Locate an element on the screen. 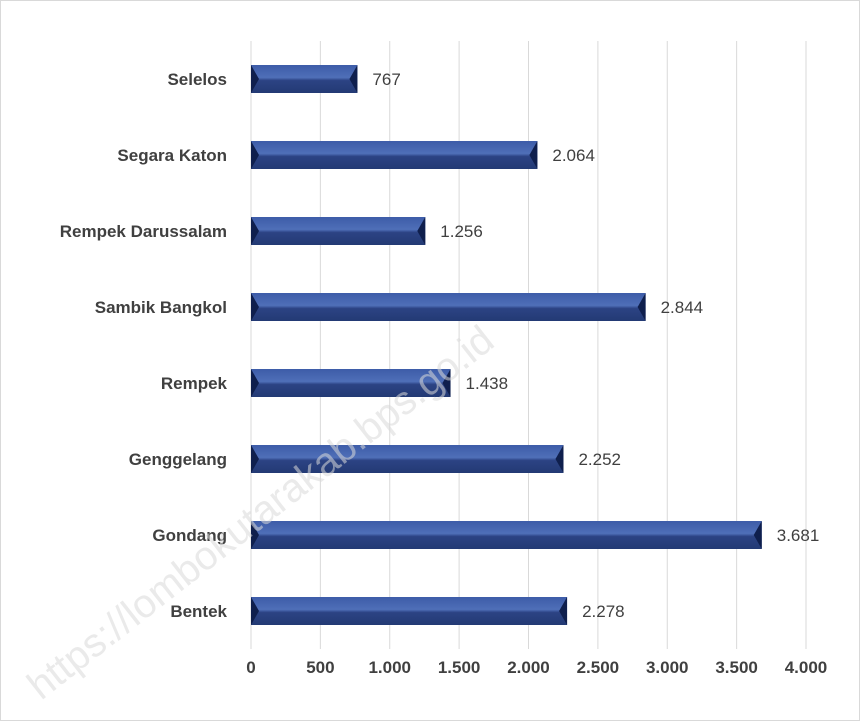  data-label: 767 is located at coordinates (386, 79).